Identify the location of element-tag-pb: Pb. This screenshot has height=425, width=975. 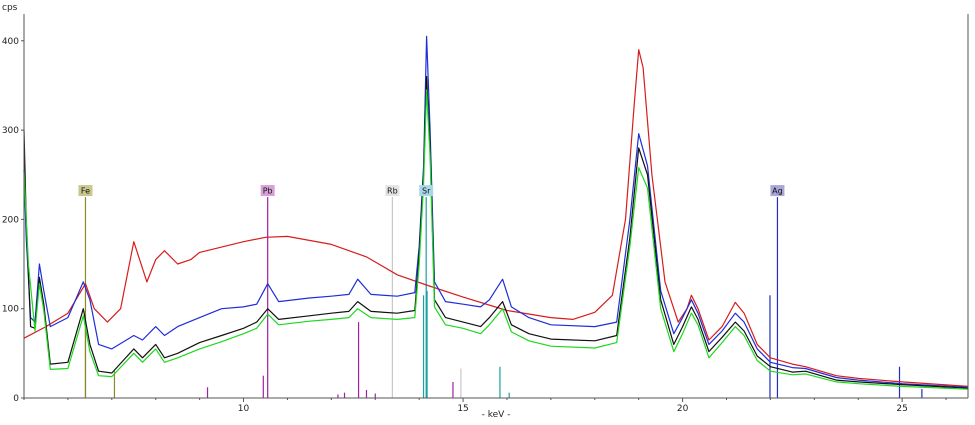
(268, 191).